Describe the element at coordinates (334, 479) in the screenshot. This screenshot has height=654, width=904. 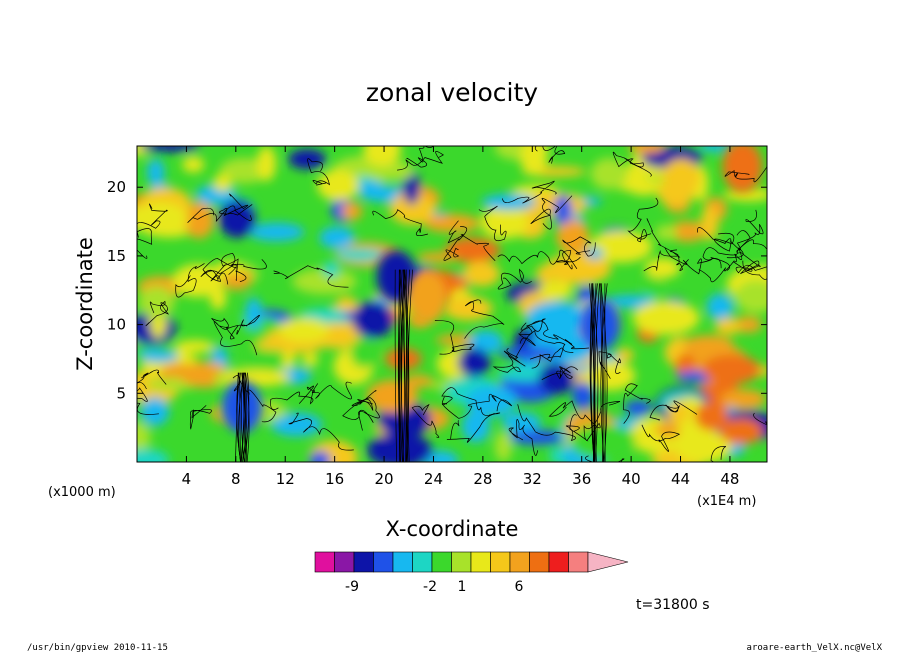
I see `x-tick-label: 16` at that location.